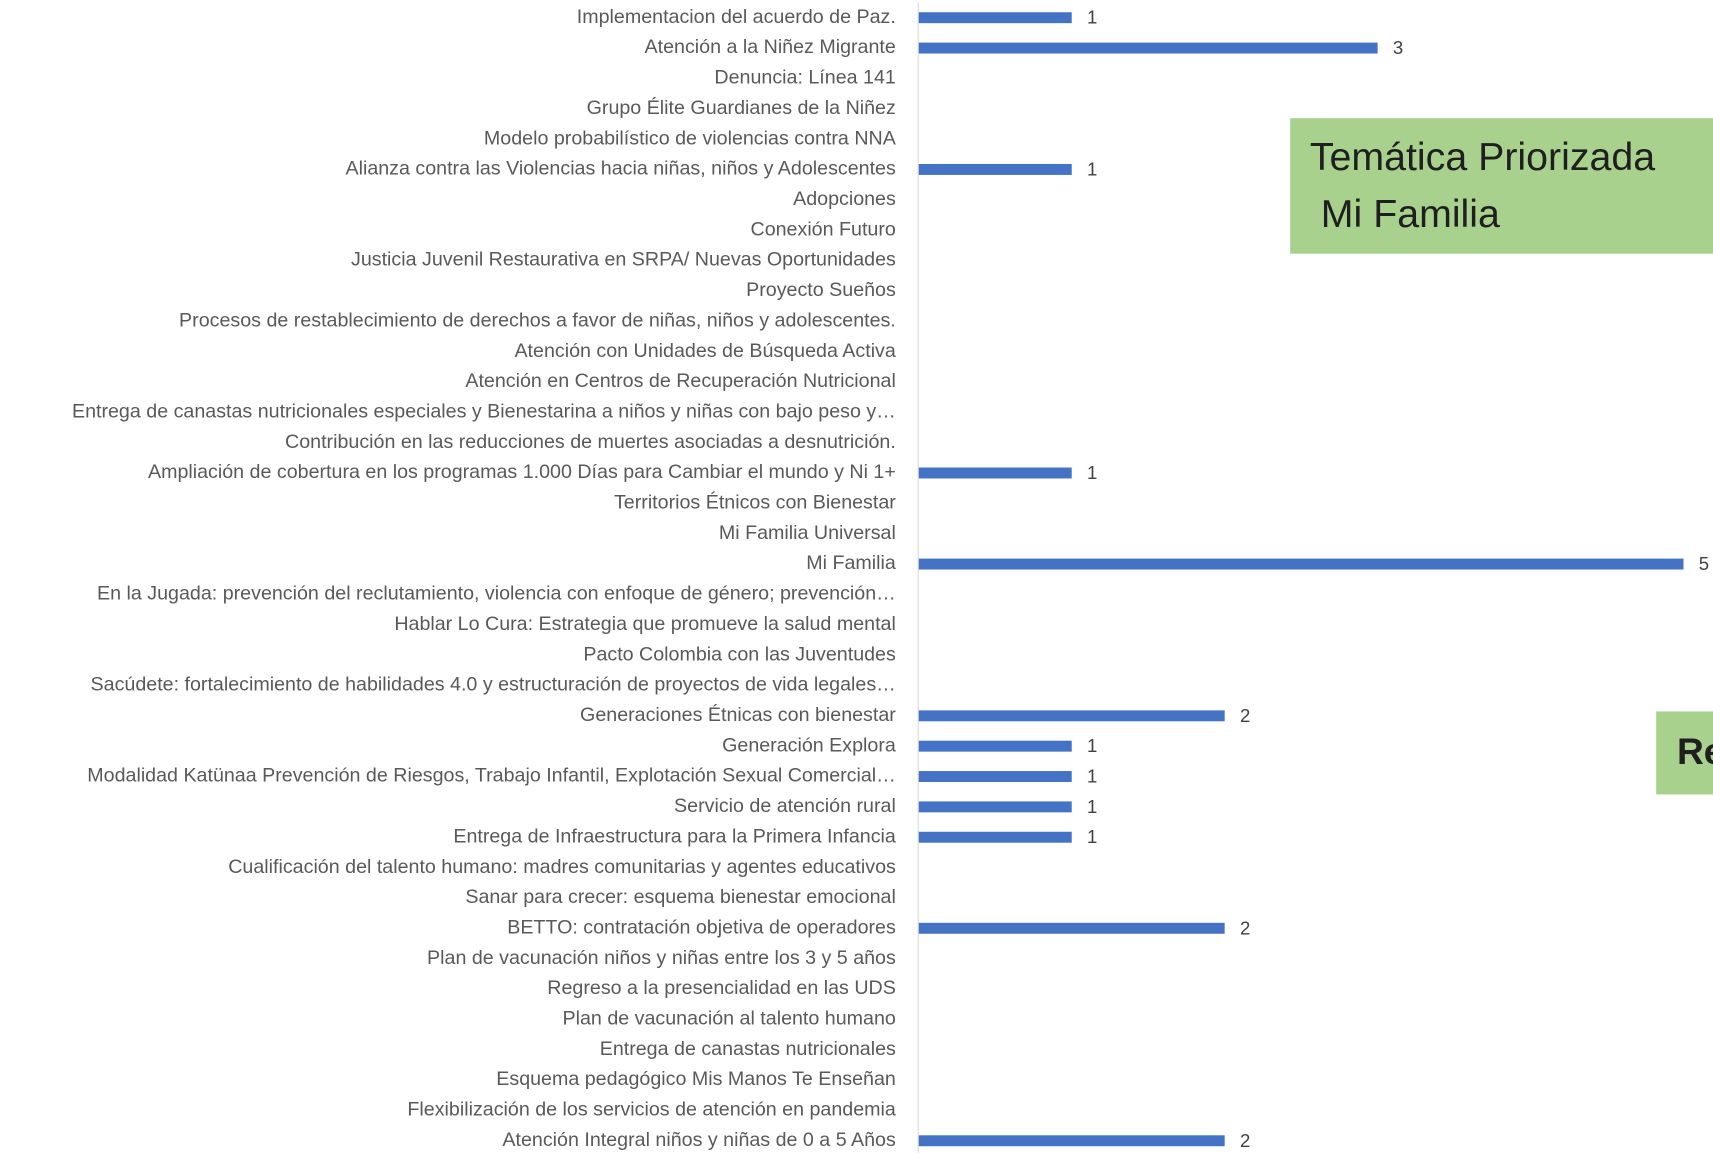  What do you see at coordinates (748, 1049) in the screenshot?
I see `category-label: Entrega de canastas nutricionales` at bounding box center [748, 1049].